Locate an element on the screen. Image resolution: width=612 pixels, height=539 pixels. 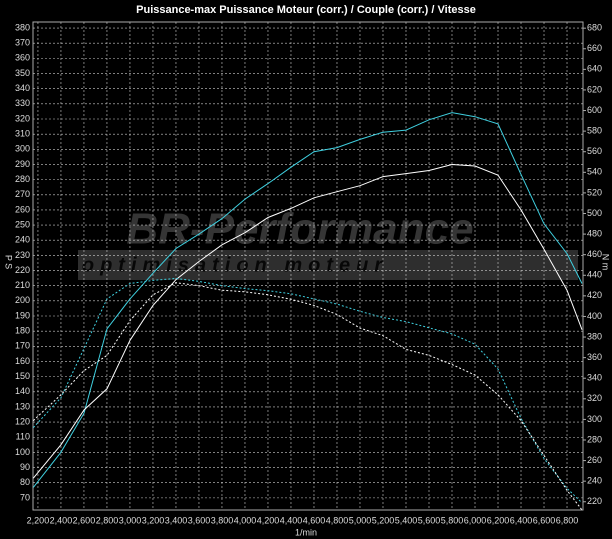
y2-tick-label: 240 is located at coordinates (594, 481).